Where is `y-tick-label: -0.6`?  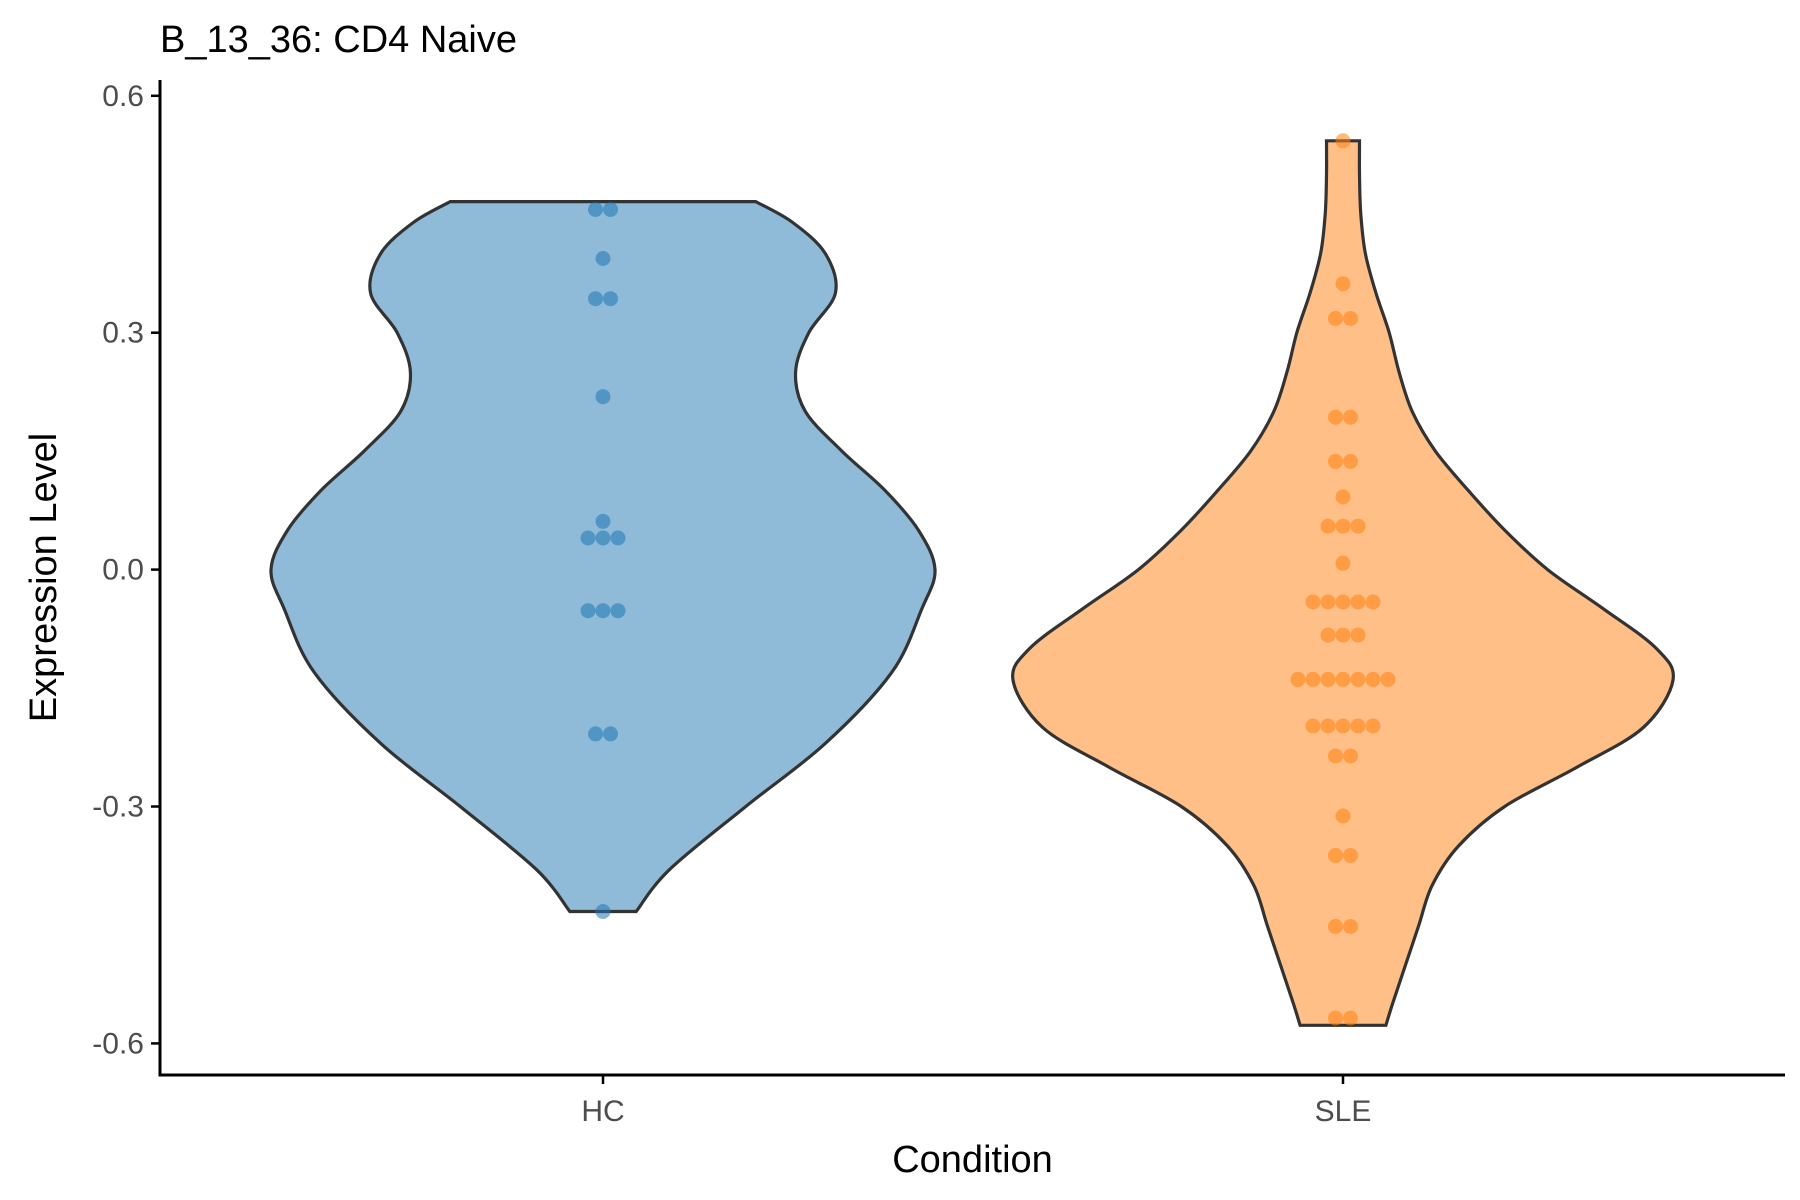 y-tick-label: -0.6 is located at coordinates (118, 1043).